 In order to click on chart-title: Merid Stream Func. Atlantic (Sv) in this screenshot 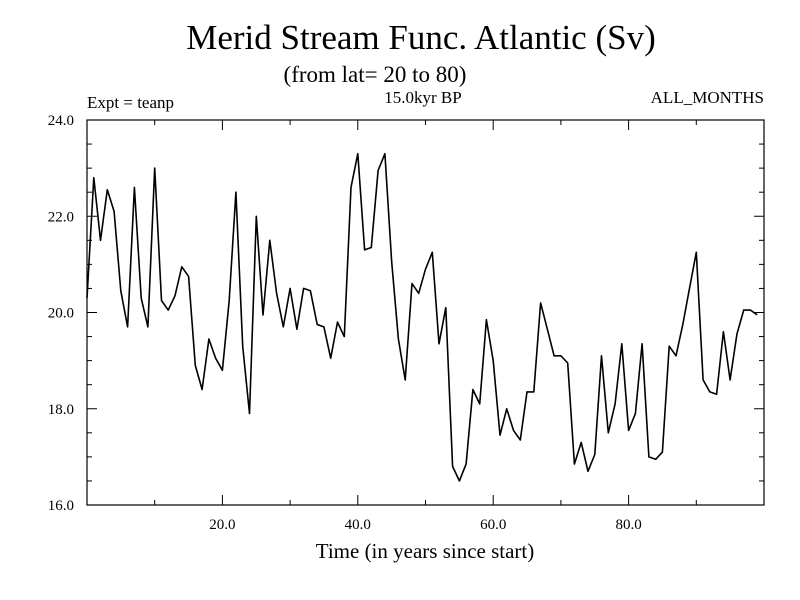, I will do `click(421, 37)`.